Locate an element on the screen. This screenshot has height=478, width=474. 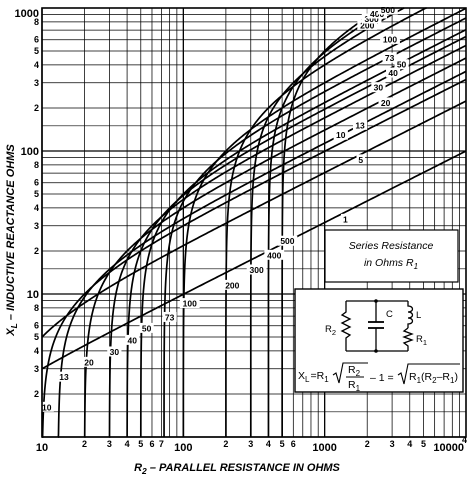
label-c: C is located at coordinates (389, 314).